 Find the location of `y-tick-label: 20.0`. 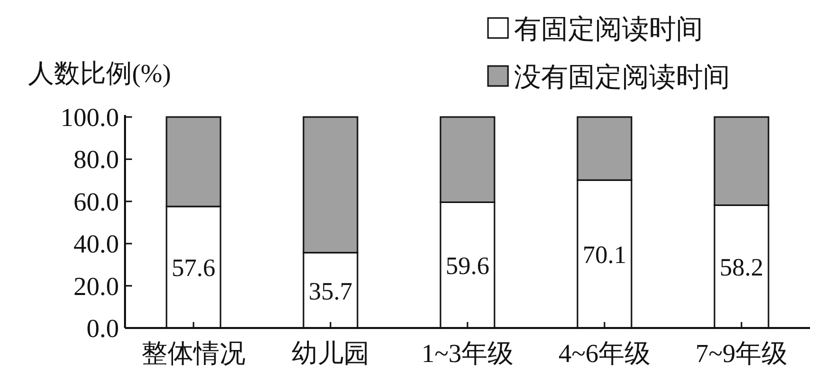

y-tick-label: 20.0 is located at coordinates (96, 286).